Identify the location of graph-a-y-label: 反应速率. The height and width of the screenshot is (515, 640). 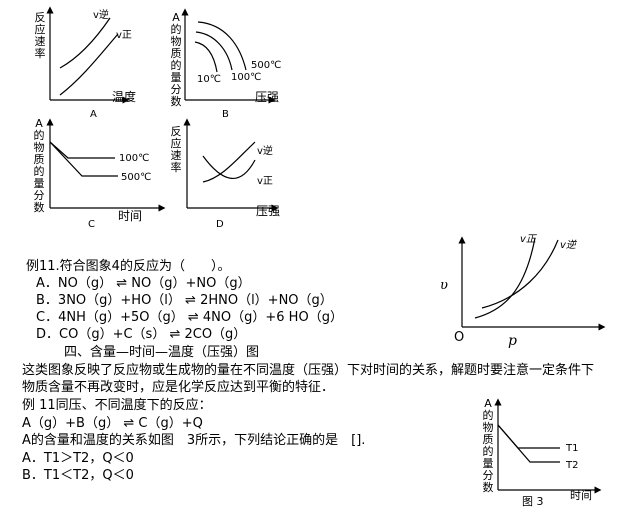
(40, 35).